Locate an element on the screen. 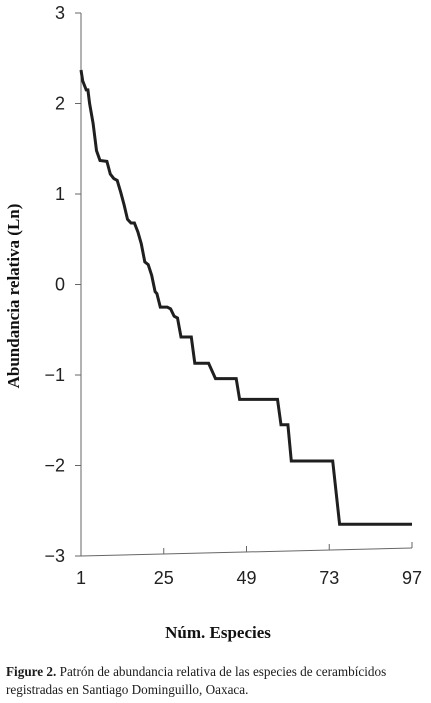 This screenshot has width=431, height=703. y-tick-label: 0 is located at coordinates (60, 285).